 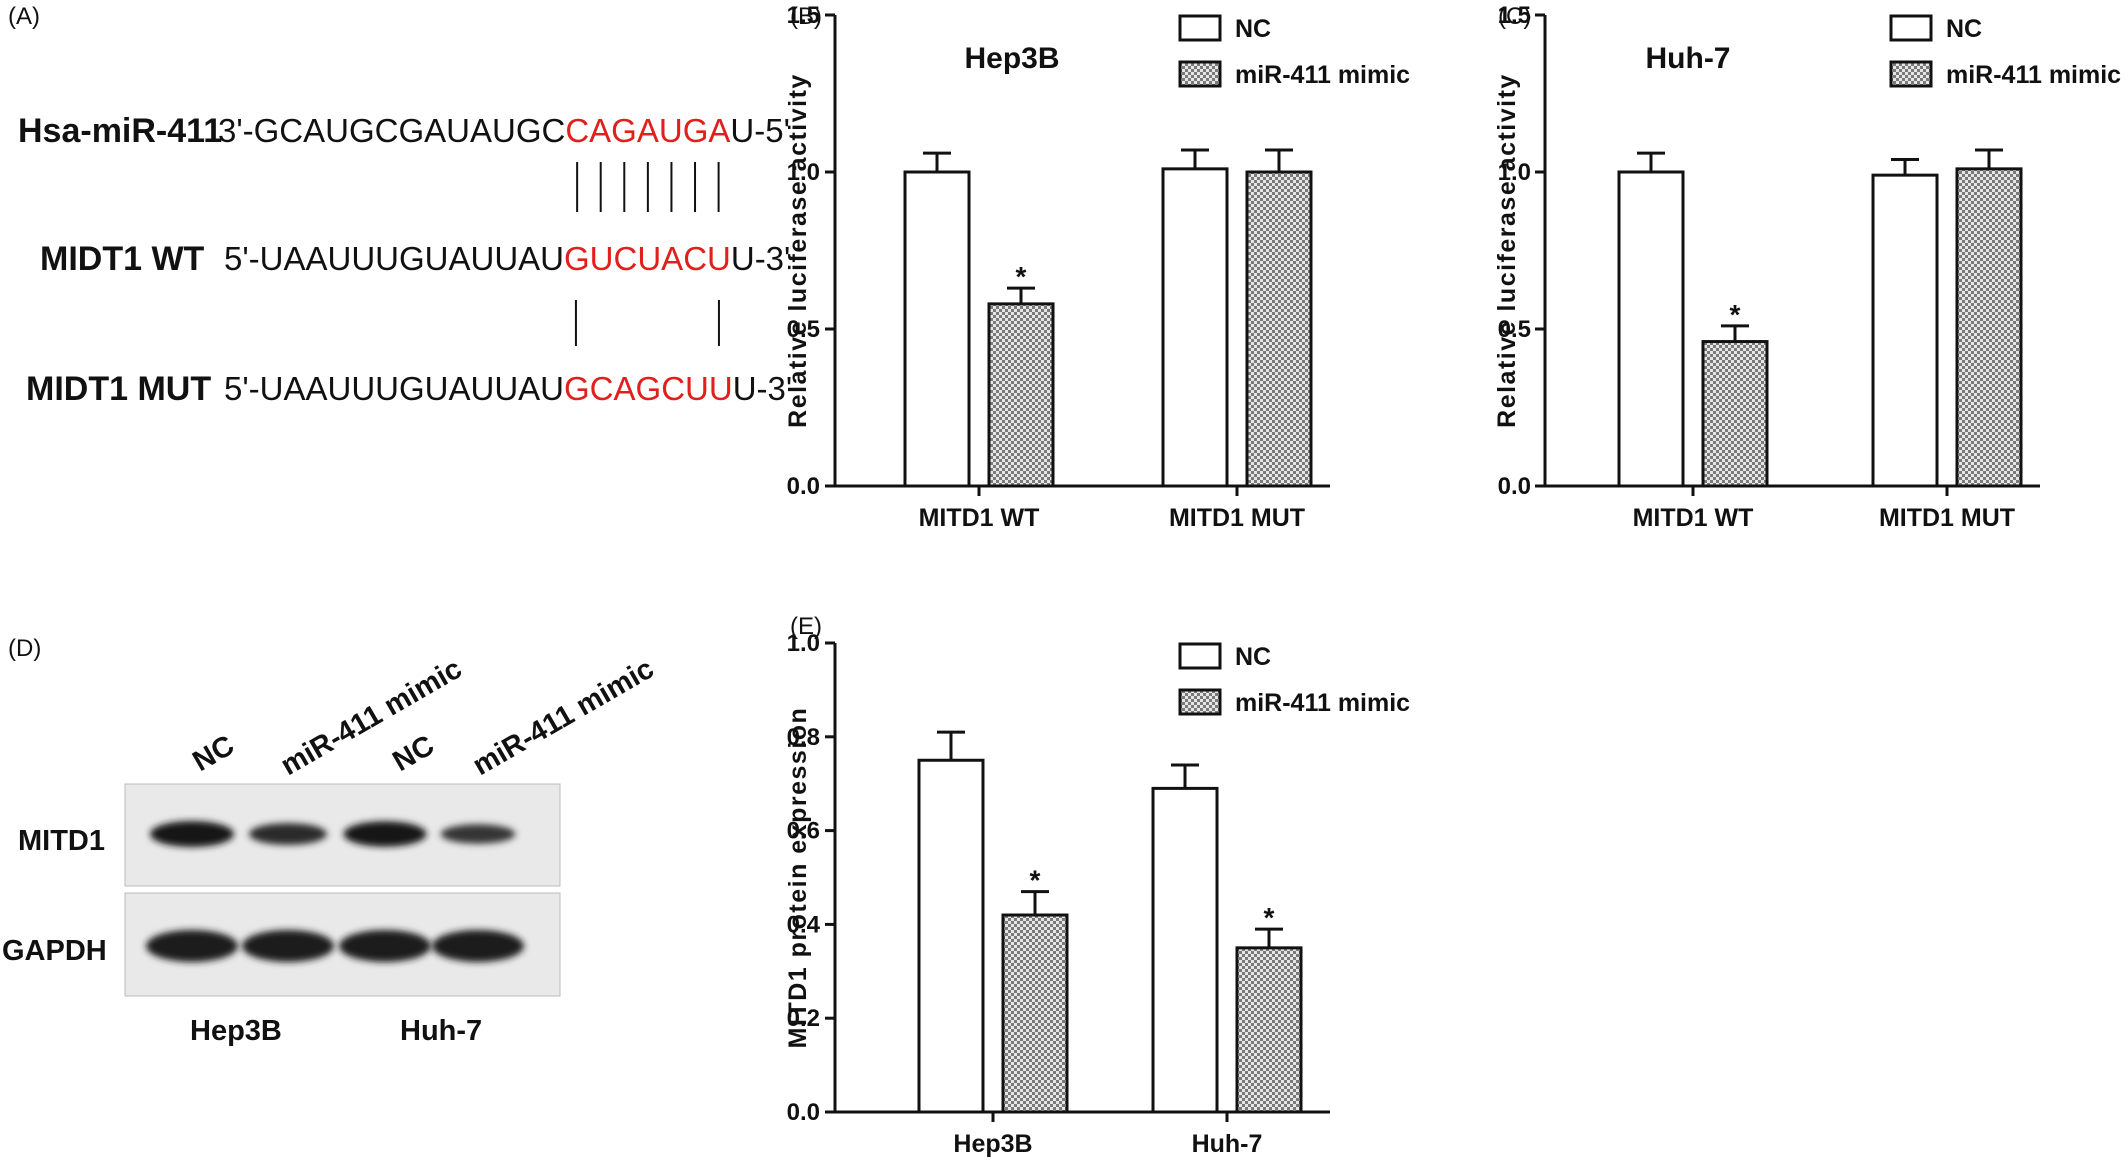 I want to click on y-tick-label: 0.4, so click(x=804, y=924).